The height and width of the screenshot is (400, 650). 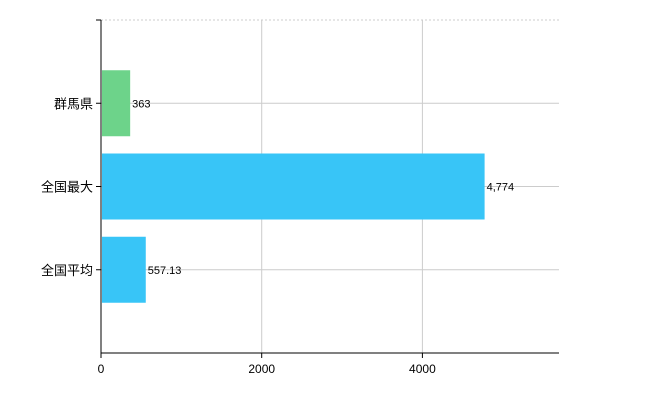 I want to click on x-tick-label-1: 2000, so click(x=261, y=369).